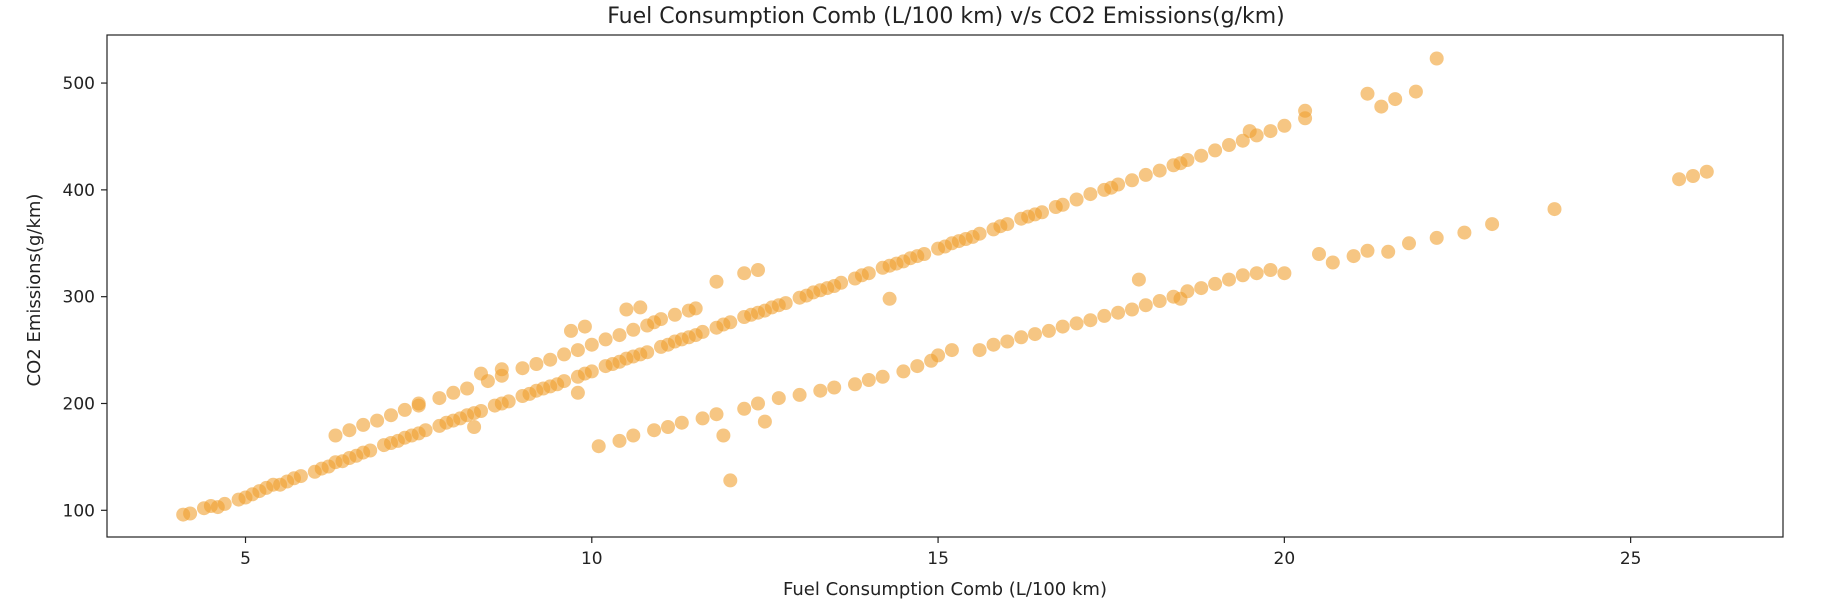  I want to click on y-tick-label: 400, so click(79, 191).